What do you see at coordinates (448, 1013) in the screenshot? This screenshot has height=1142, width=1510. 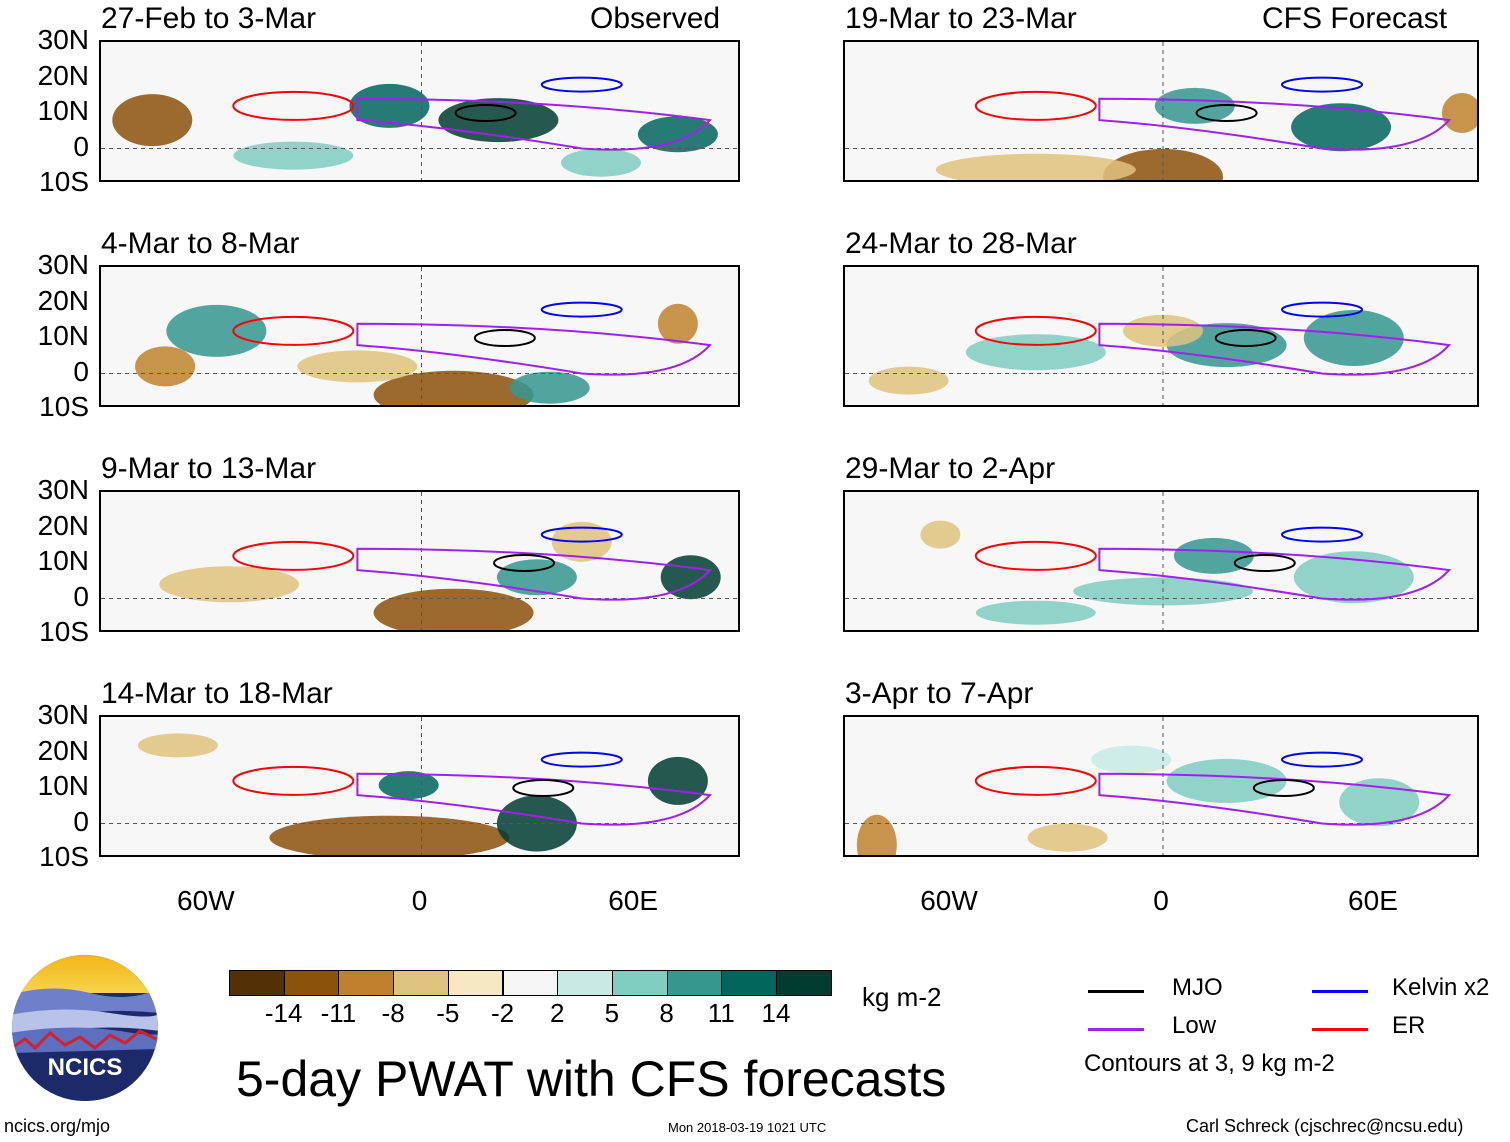 I see `colorbar-label: -5` at bounding box center [448, 1013].